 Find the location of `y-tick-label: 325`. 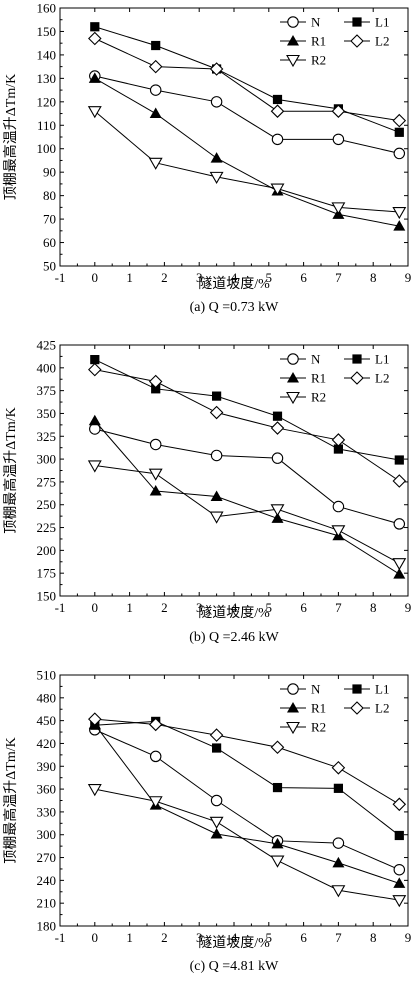

y-tick-label: 325 is located at coordinates (47, 436).